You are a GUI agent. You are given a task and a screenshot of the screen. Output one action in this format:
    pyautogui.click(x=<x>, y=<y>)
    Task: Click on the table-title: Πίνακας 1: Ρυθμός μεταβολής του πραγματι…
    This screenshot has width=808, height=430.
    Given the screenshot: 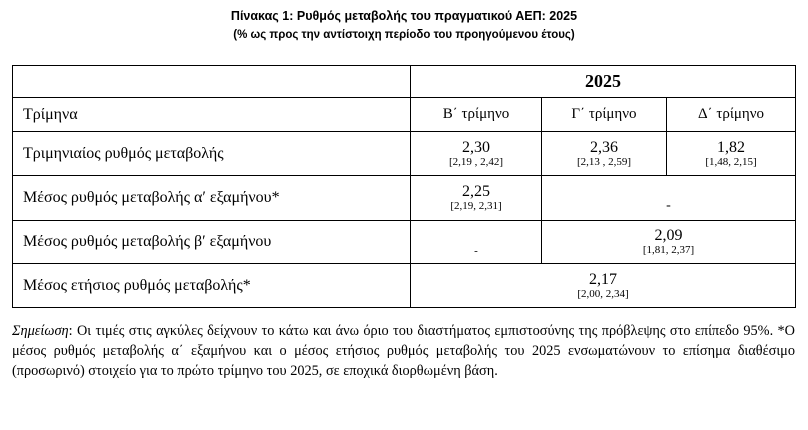 What is the action you would take?
    pyautogui.click(x=404, y=16)
    